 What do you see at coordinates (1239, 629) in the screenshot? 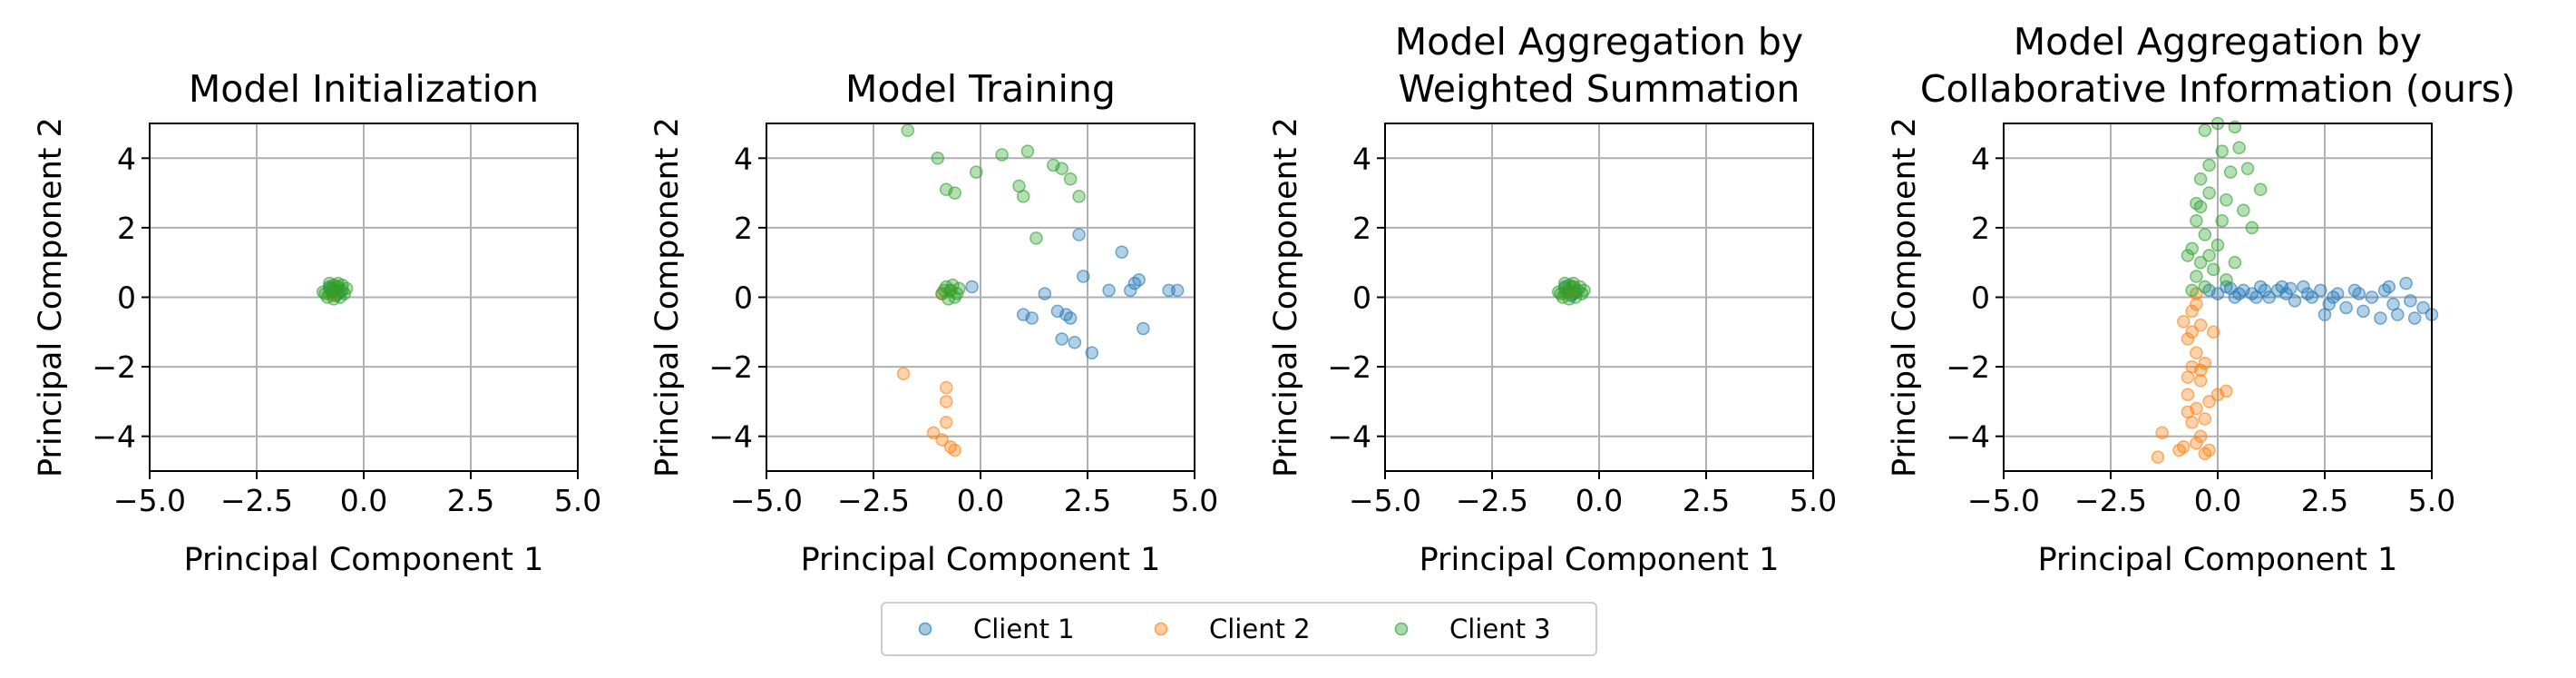
I see `legend: Client 1 Client 2 Client 3` at bounding box center [1239, 629].